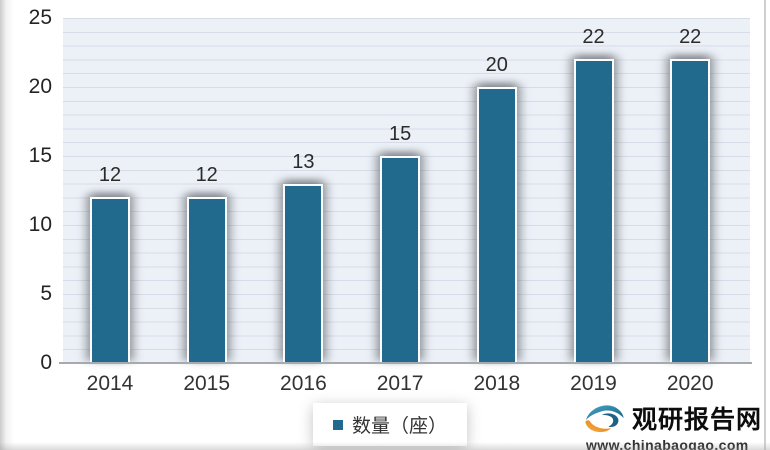 This screenshot has width=770, height=450. Describe the element at coordinates (110, 383) in the screenshot. I see `x-tick-label: 2014` at that location.